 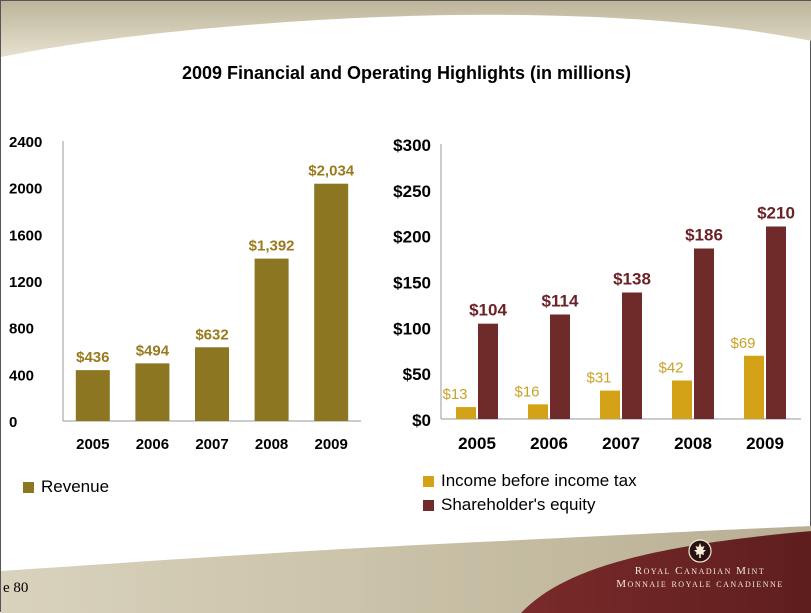 What do you see at coordinates (539, 480) in the screenshot?
I see `income-legend-label: Income before income tax` at bounding box center [539, 480].